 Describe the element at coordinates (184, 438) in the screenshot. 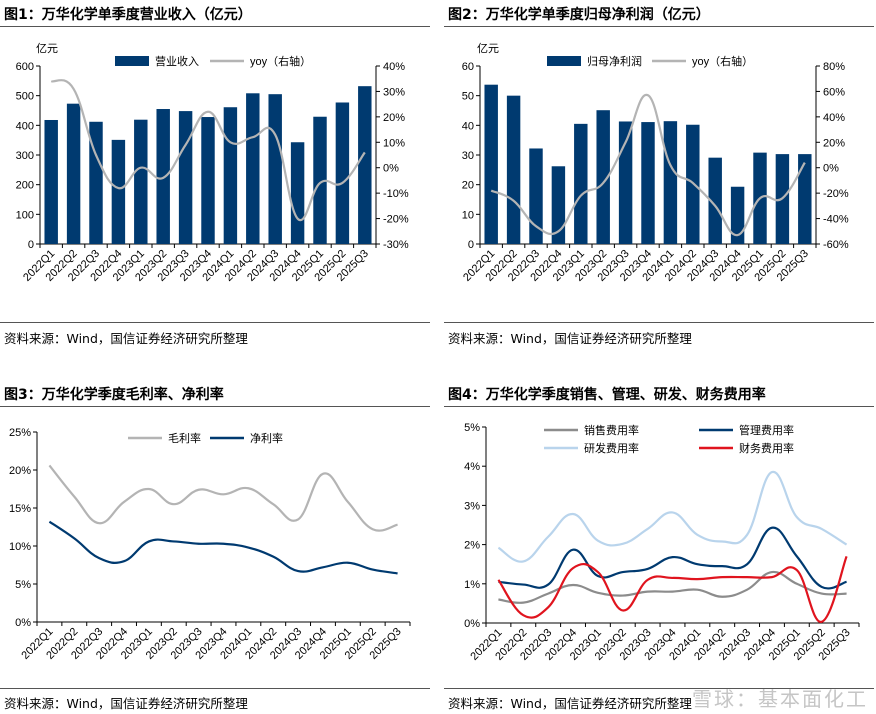

I see `legend-label: 毛利率` at that location.